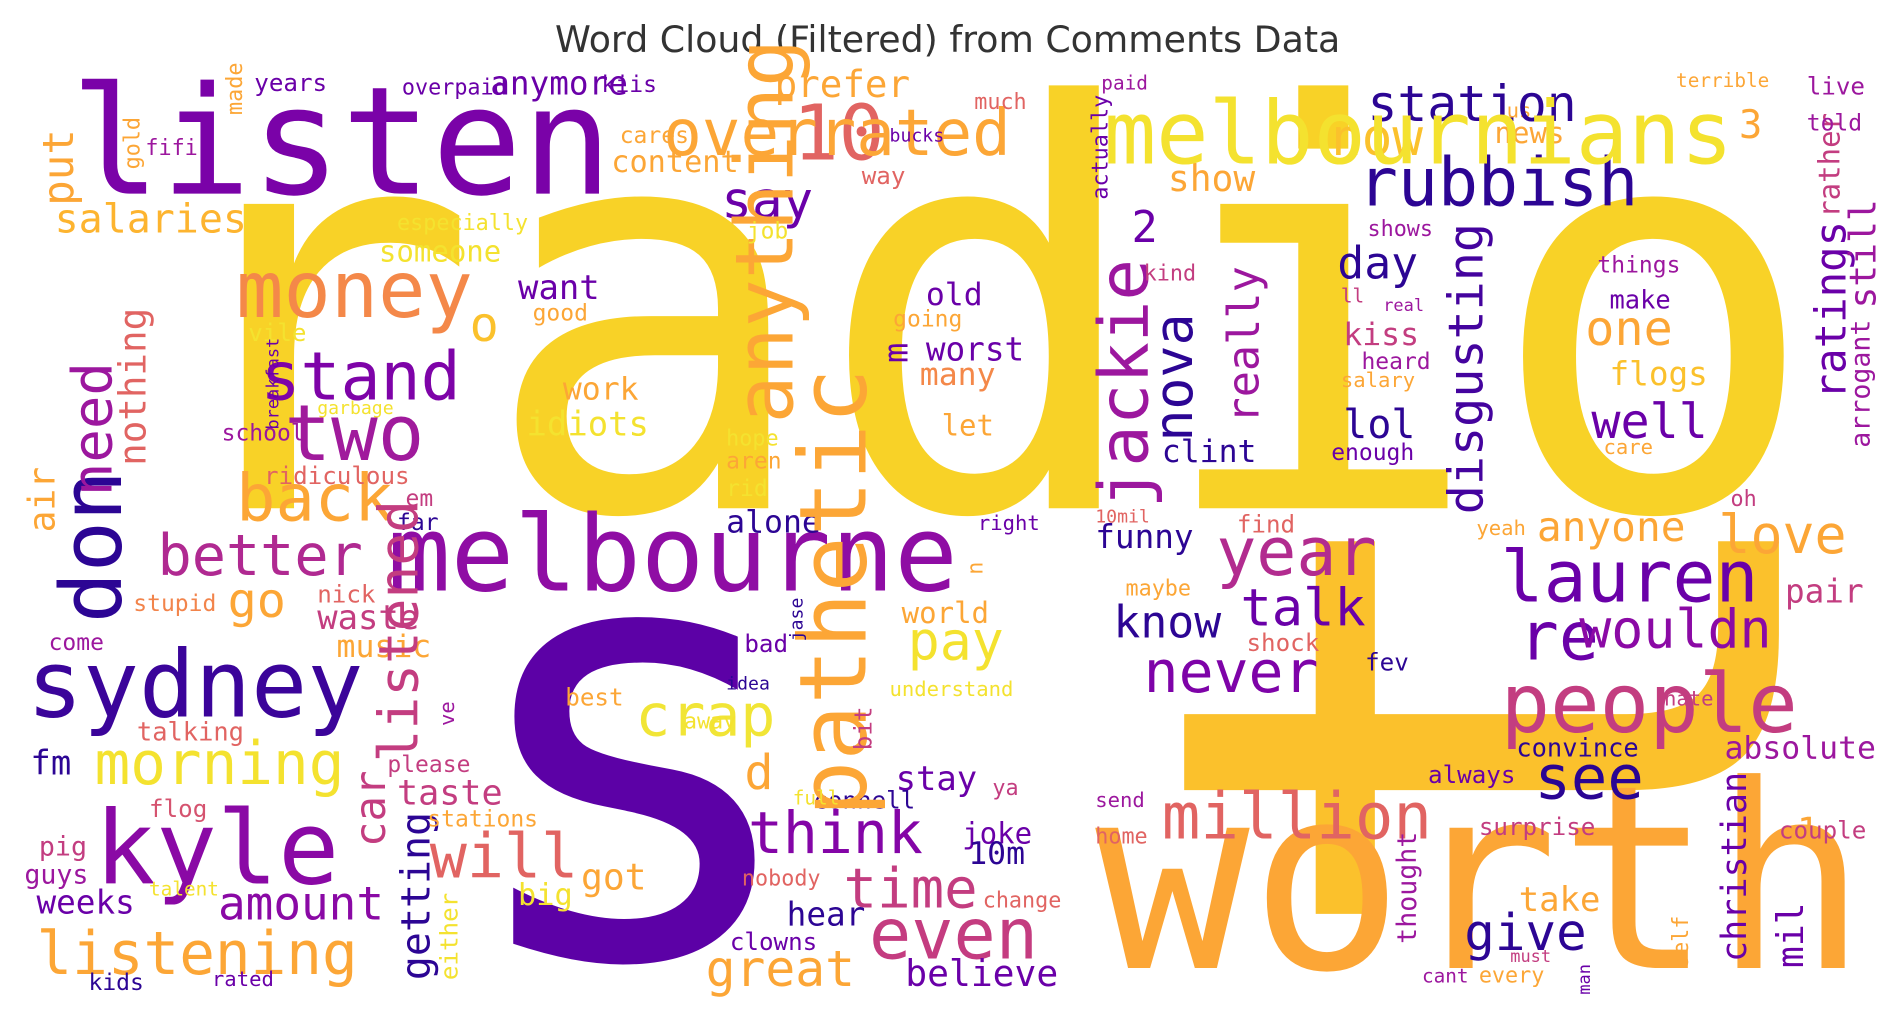 Image resolution: width=1888 pixels, height=1014 pixels. Describe the element at coordinates (462, 223) in the screenshot. I see `word: especially` at that location.